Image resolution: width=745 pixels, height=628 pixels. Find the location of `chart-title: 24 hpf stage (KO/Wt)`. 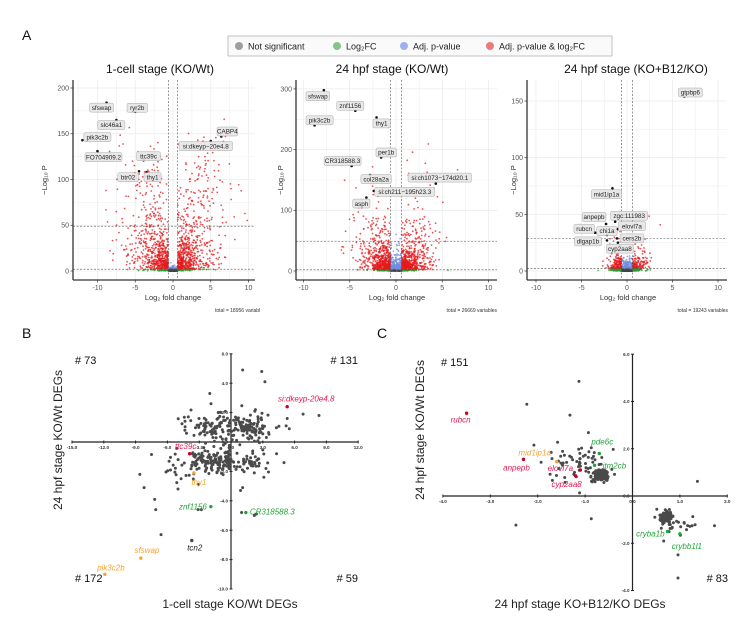

chart-title: 24 hpf stage (KO/Wt) is located at coordinates (392, 69).